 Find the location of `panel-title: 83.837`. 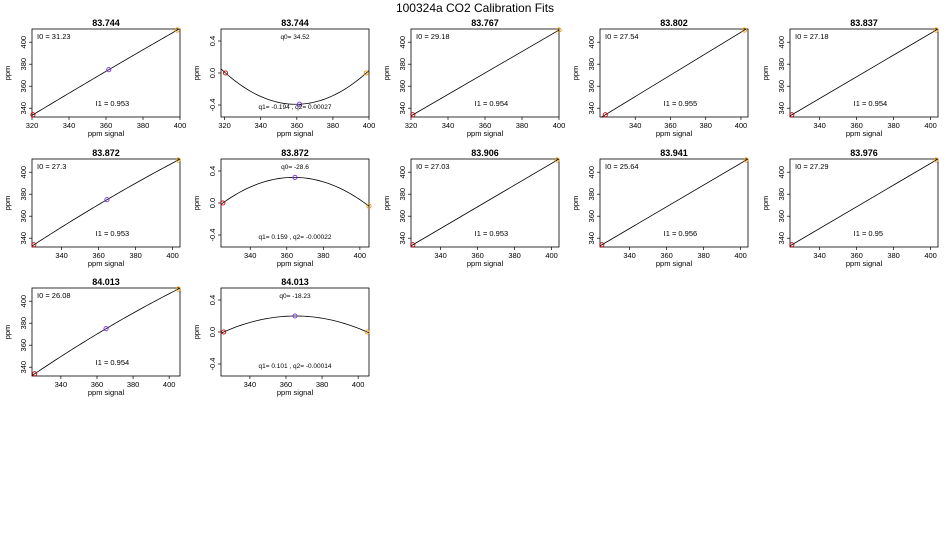

panel-title: 83.837 is located at coordinates (864, 23).